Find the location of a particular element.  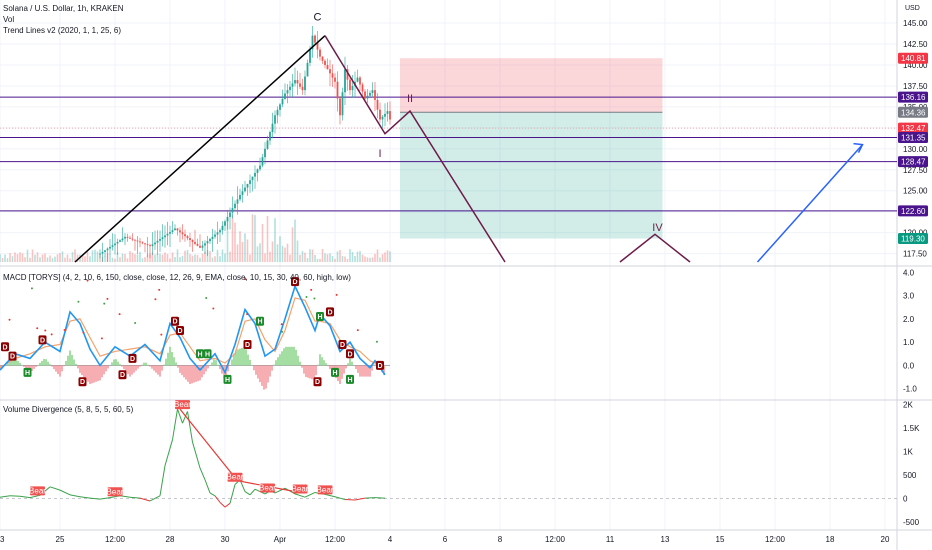

price-label-text: 132.47 is located at coordinates (913, 128).